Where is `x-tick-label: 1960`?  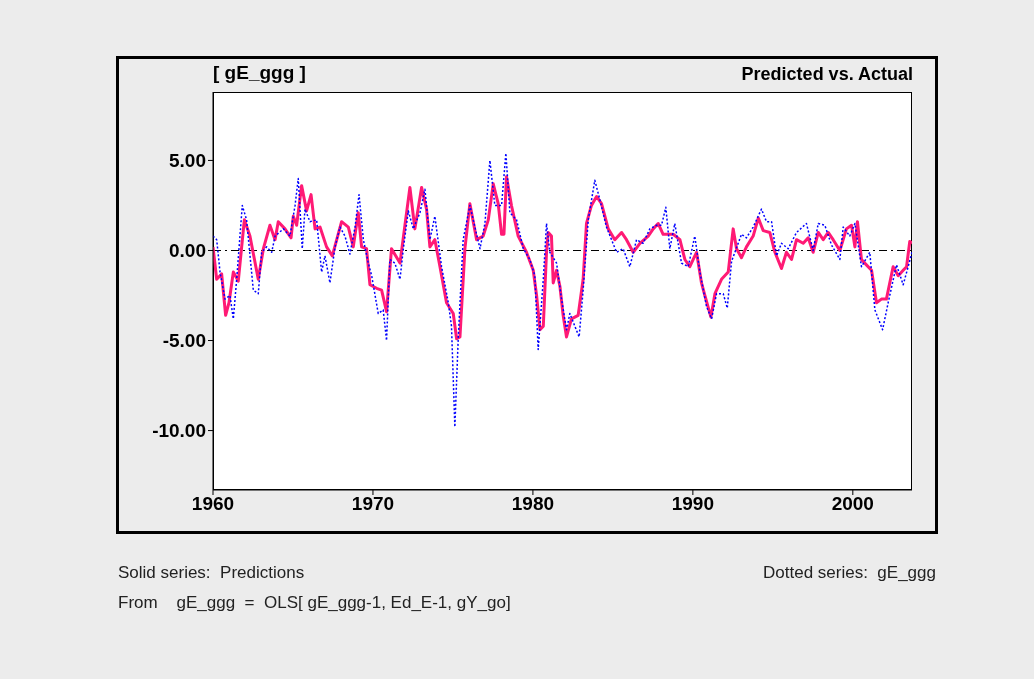 x-tick-label: 1960 is located at coordinates (213, 504).